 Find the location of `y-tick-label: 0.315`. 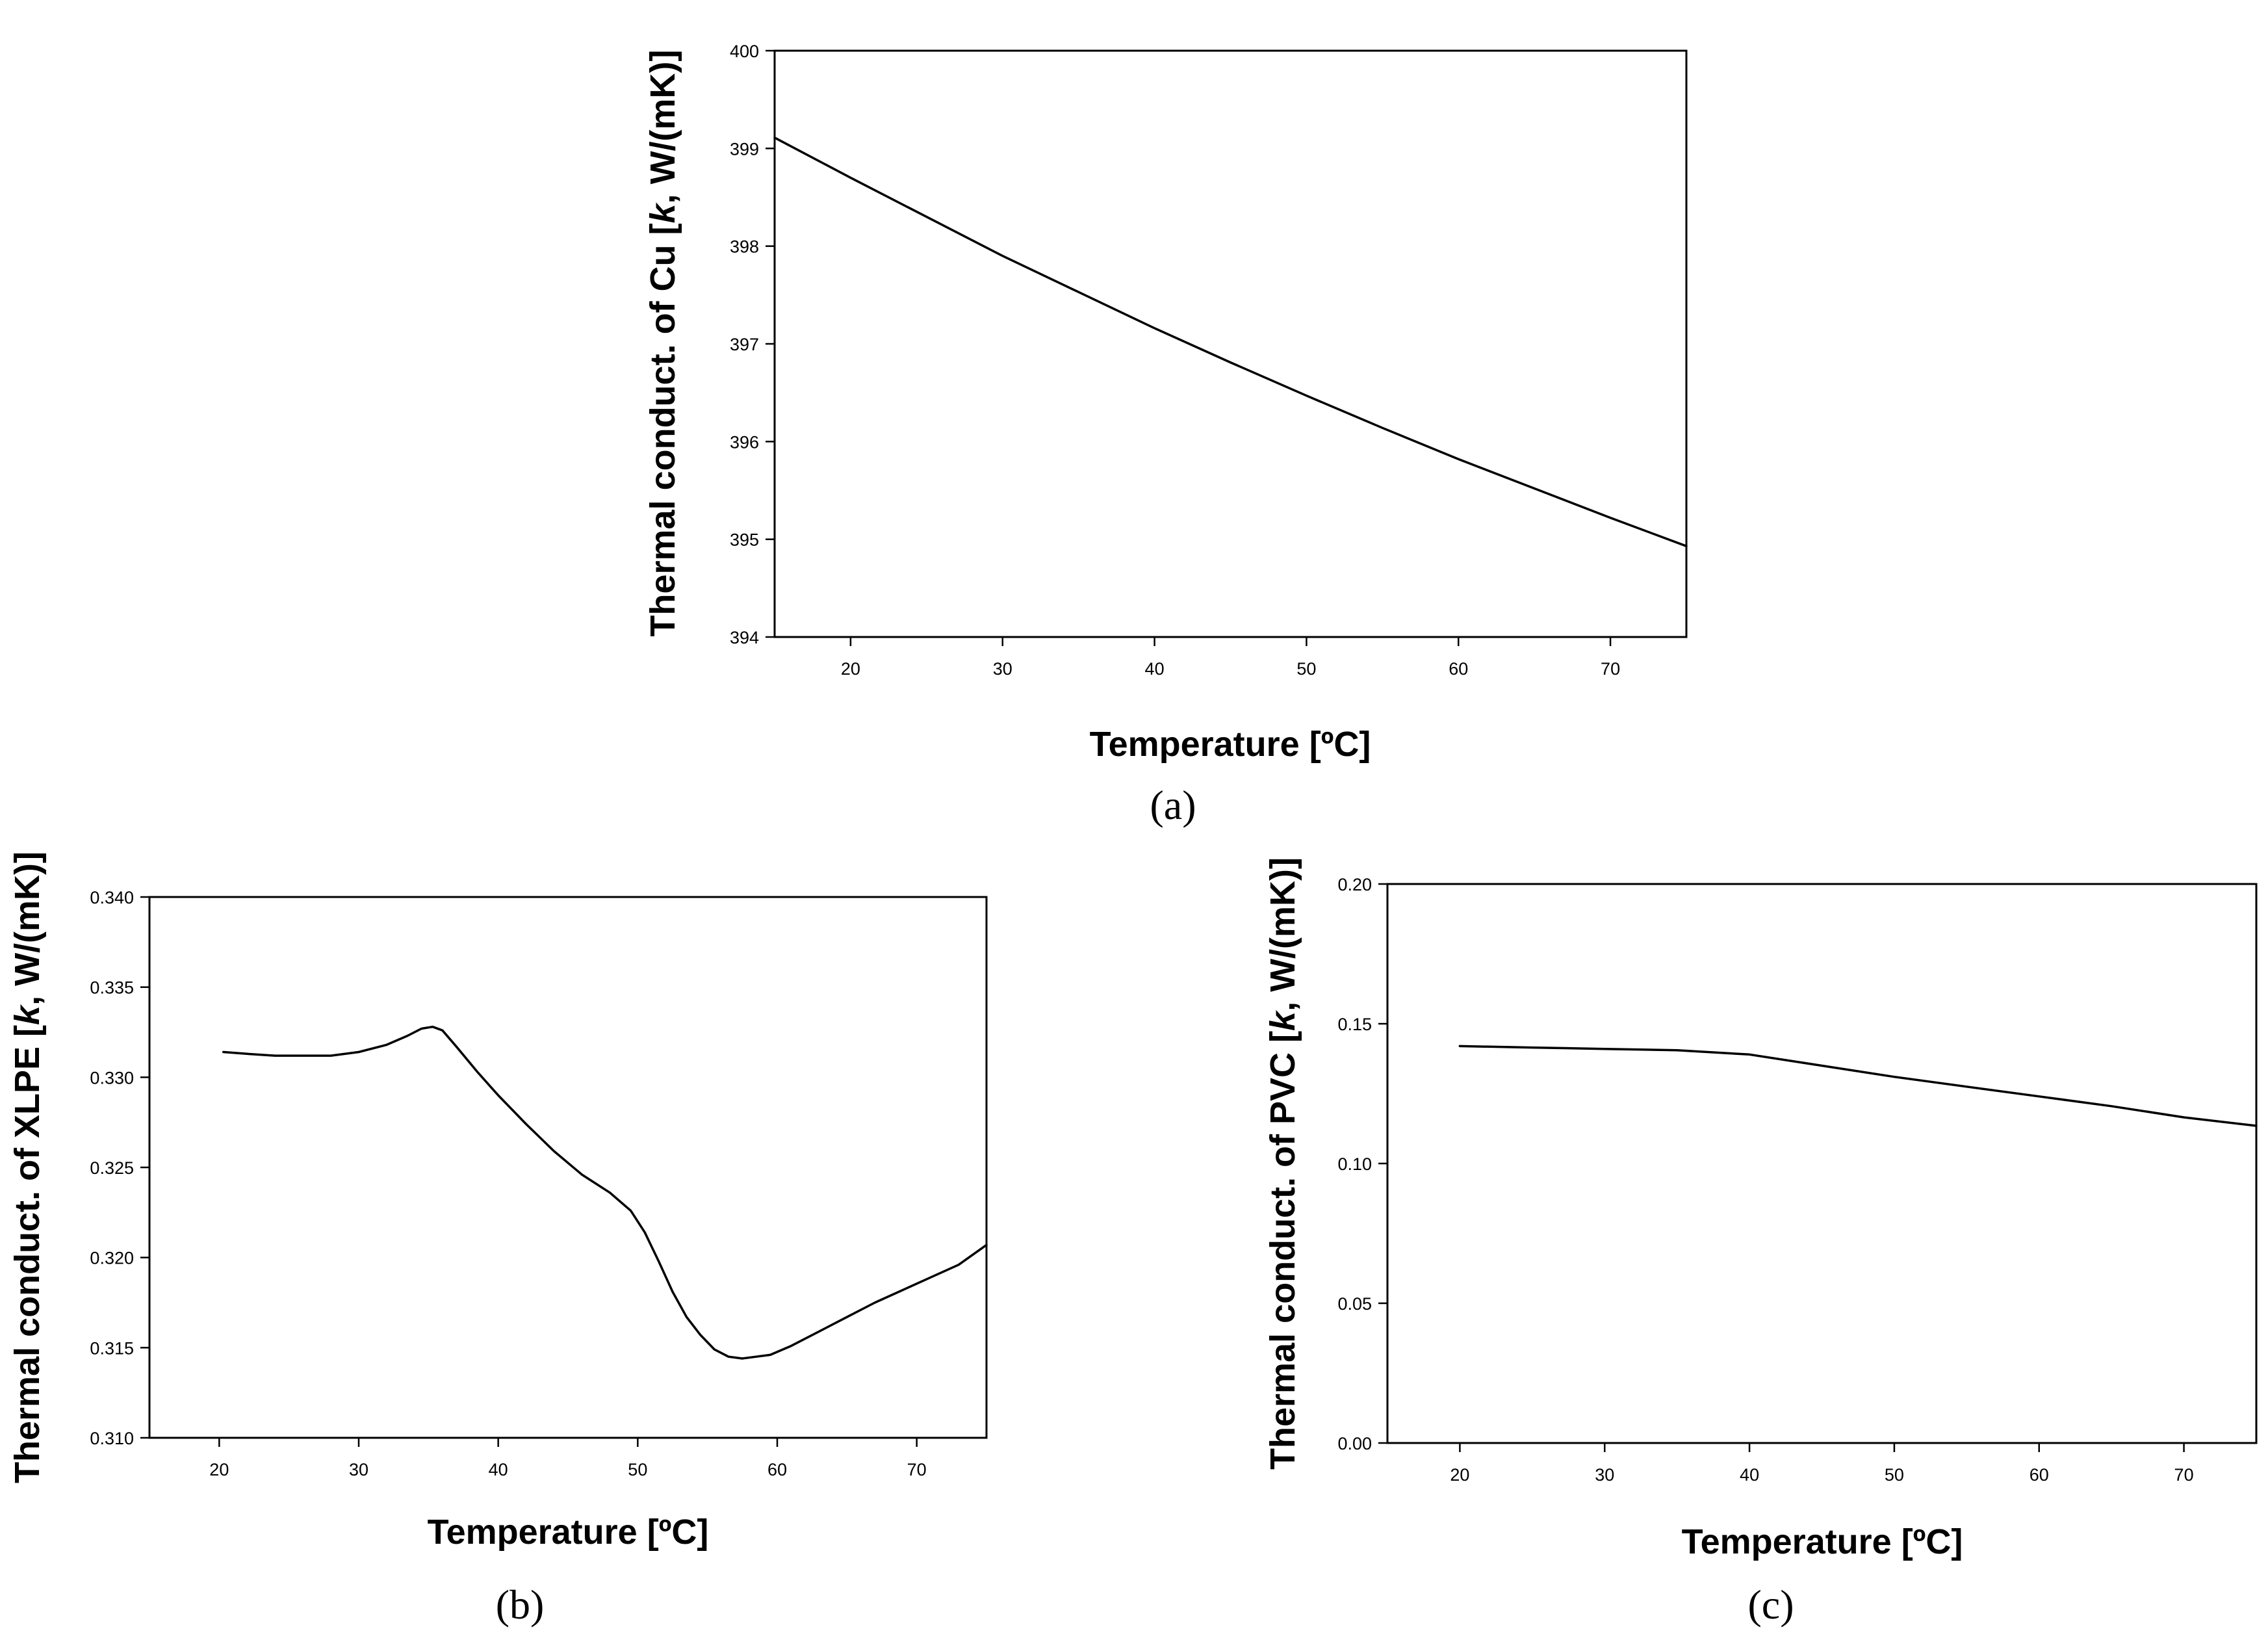

y-tick-label: 0.315 is located at coordinates (112, 1348).